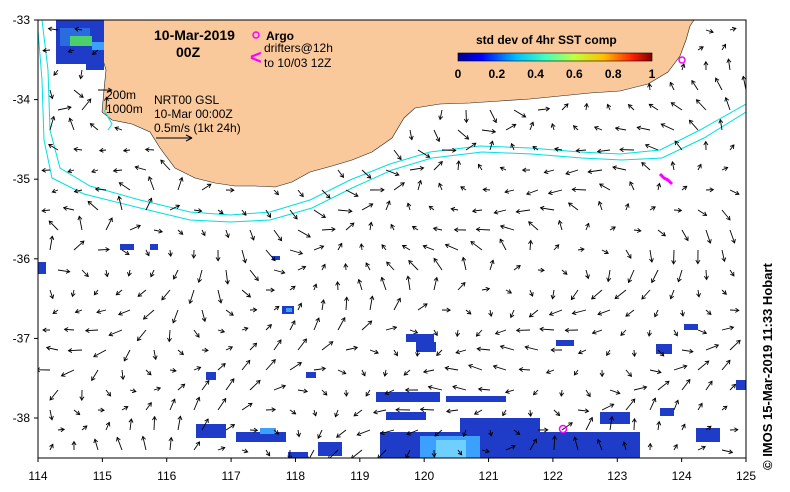 This screenshot has height=492, width=790. I want to click on x-tick-label: 115, so click(102, 476).